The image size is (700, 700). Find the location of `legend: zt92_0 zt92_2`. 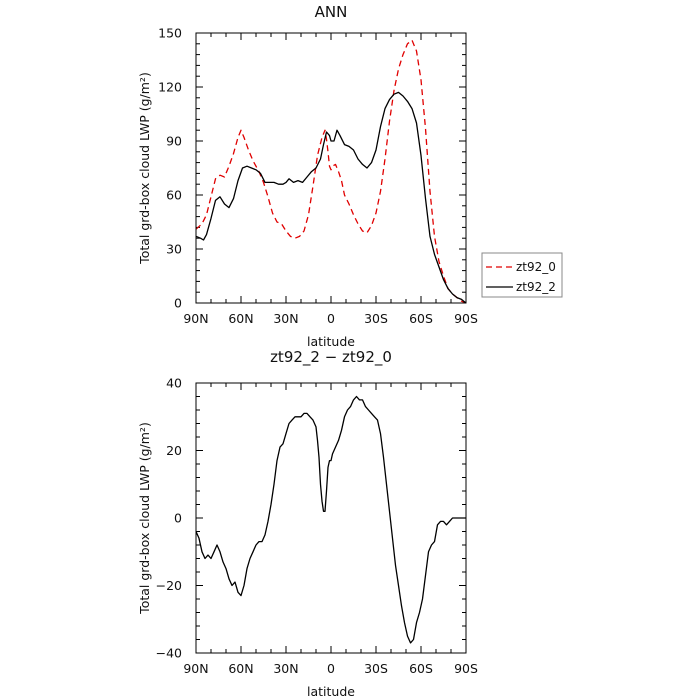

legend: zt92_0 zt92_2 is located at coordinates (522, 275).